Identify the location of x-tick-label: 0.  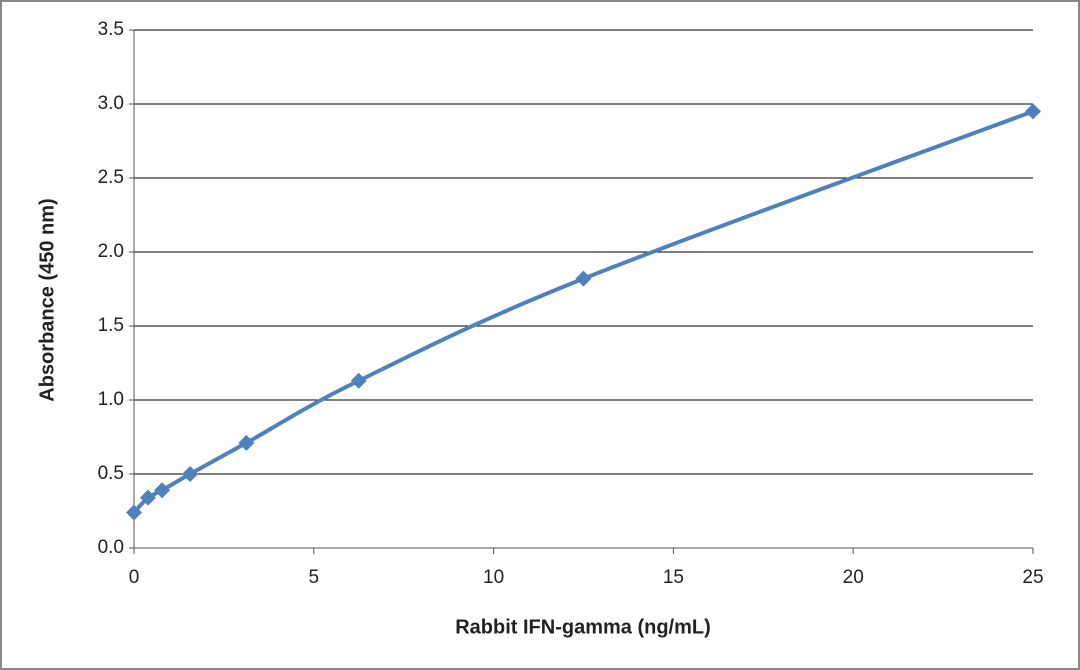
(134, 577).